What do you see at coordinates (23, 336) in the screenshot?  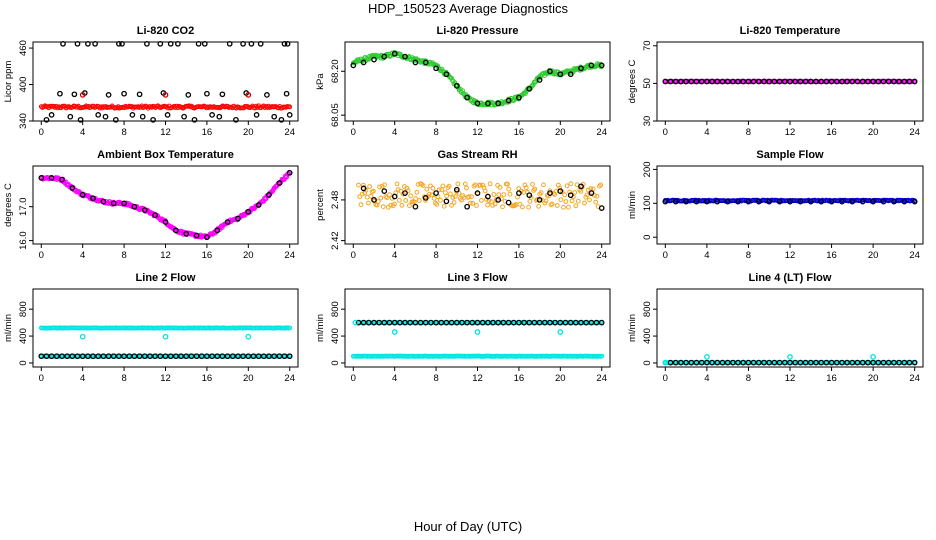 I see `y-tick-label: 400` at bounding box center [23, 336].